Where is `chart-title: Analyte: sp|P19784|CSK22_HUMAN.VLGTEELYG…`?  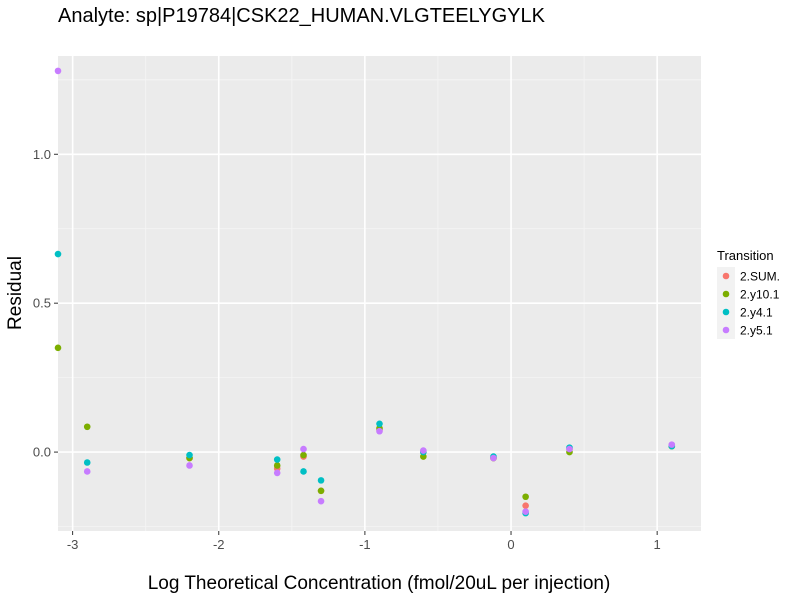
chart-title: Analyte: sp|P19784|CSK22_HUMAN.VLGTEELYG… is located at coordinates (302, 16).